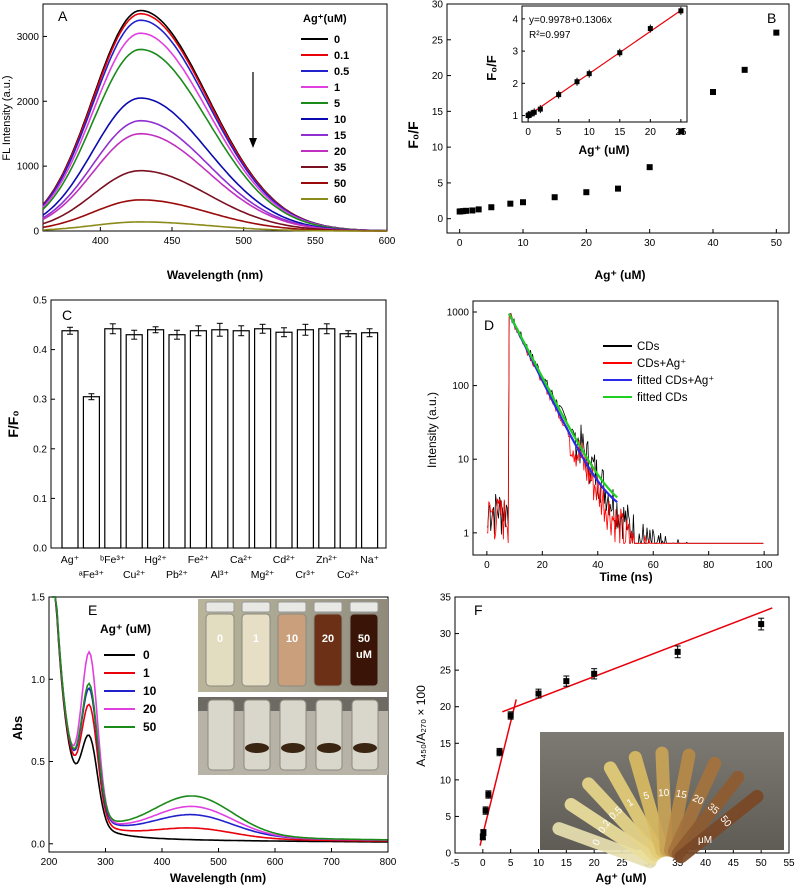 This screenshot has width=800, height=891. Describe the element at coordinates (275, 862) in the screenshot. I see `panel-e-x-tick-label: 600` at that location.